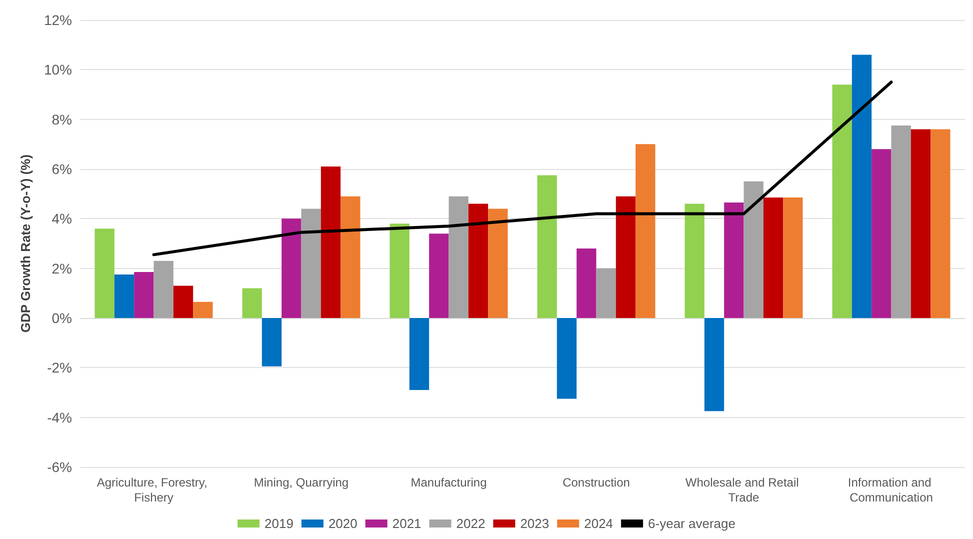 The height and width of the screenshot is (539, 973). What do you see at coordinates (343, 523) in the screenshot?
I see `legend-label: 2020` at bounding box center [343, 523].